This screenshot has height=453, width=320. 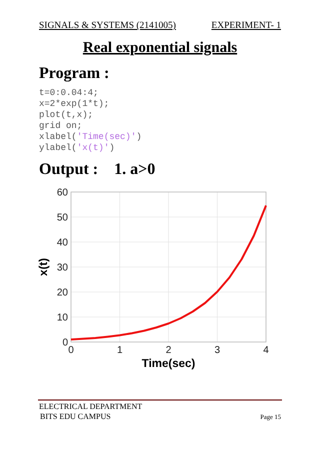 What do you see at coordinates (169, 350) in the screenshot?
I see `x-tick-label: 2` at bounding box center [169, 350].